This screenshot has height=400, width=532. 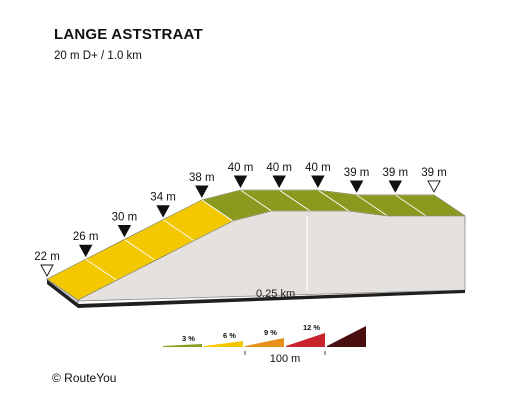 I want to click on page-title: LANGE ASTSTRAAT, so click(x=128, y=34).